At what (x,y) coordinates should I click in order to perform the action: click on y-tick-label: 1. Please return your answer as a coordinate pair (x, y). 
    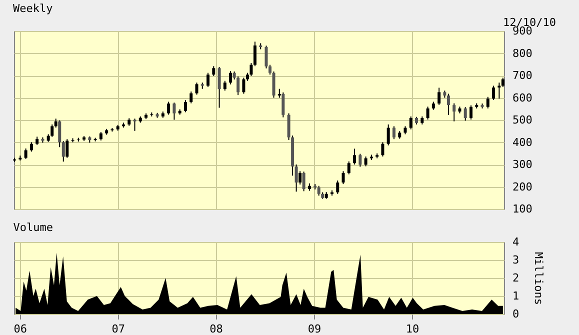
    Looking at the image, I should click on (516, 296).